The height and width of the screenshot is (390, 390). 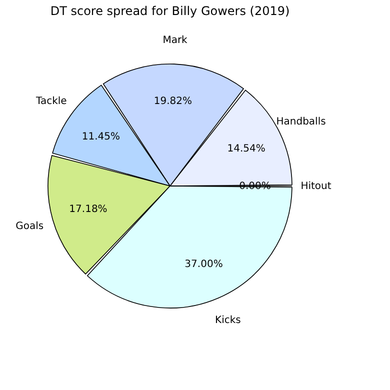 I want to click on data-label: 17.18%, so click(x=88, y=210).